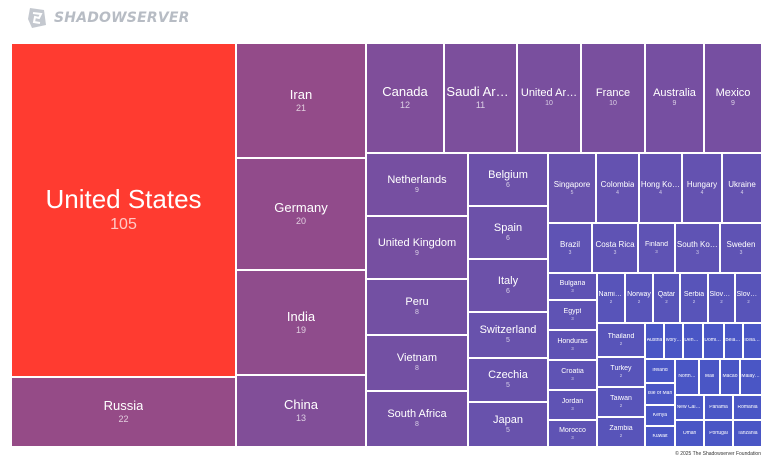  What do you see at coordinates (621, 369) in the screenshot?
I see `treemap-tile-label: Turkey` at bounding box center [621, 369].